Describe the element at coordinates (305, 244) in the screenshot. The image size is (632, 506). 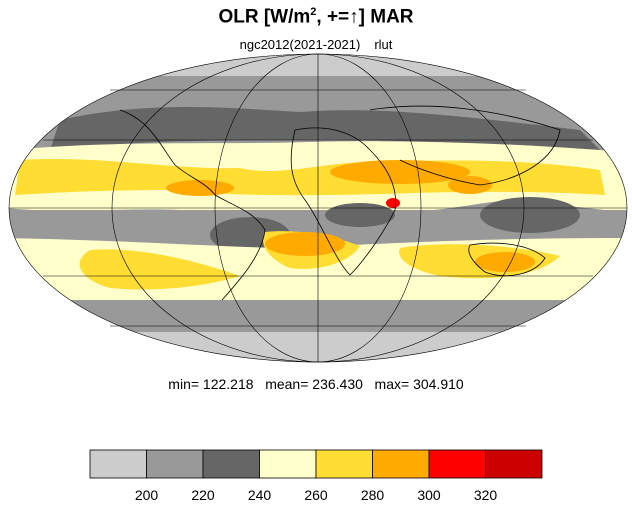
I see `patch-south-atlantic-orange` at that location.